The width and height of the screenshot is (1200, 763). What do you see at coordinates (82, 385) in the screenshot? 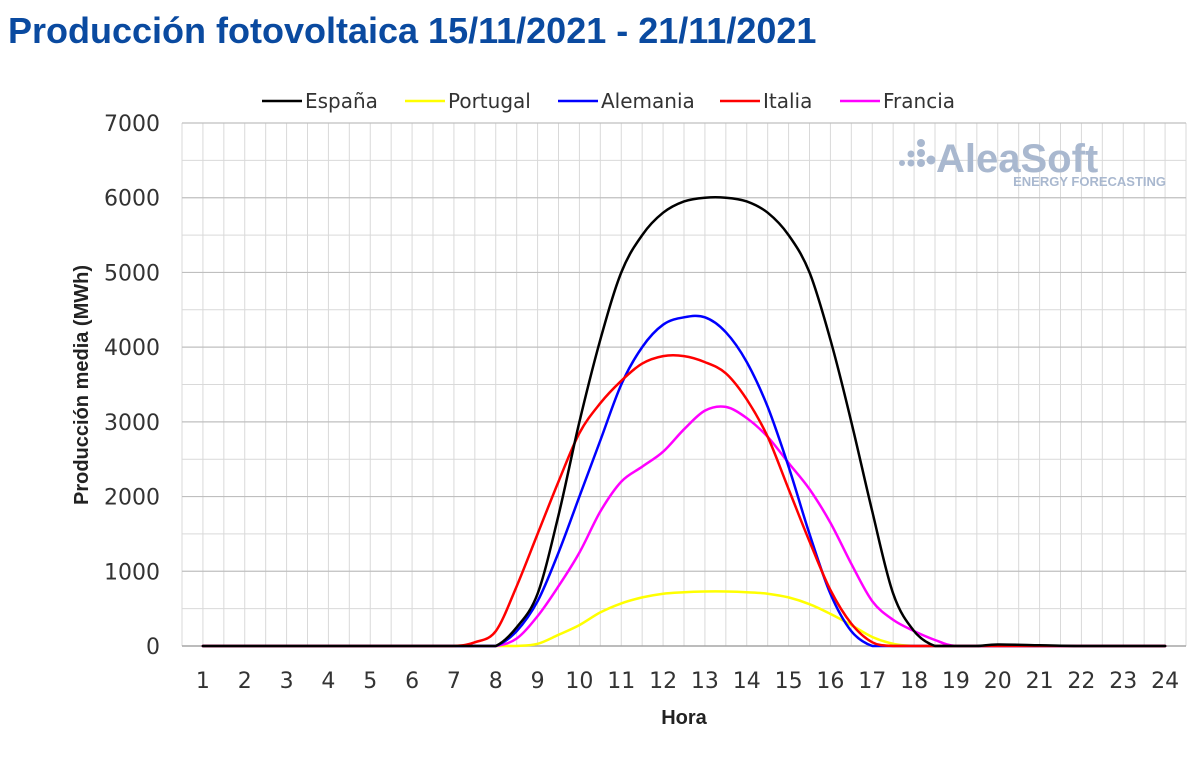
I see `y-axis-label: Producción media (MWh)` at bounding box center [82, 385].